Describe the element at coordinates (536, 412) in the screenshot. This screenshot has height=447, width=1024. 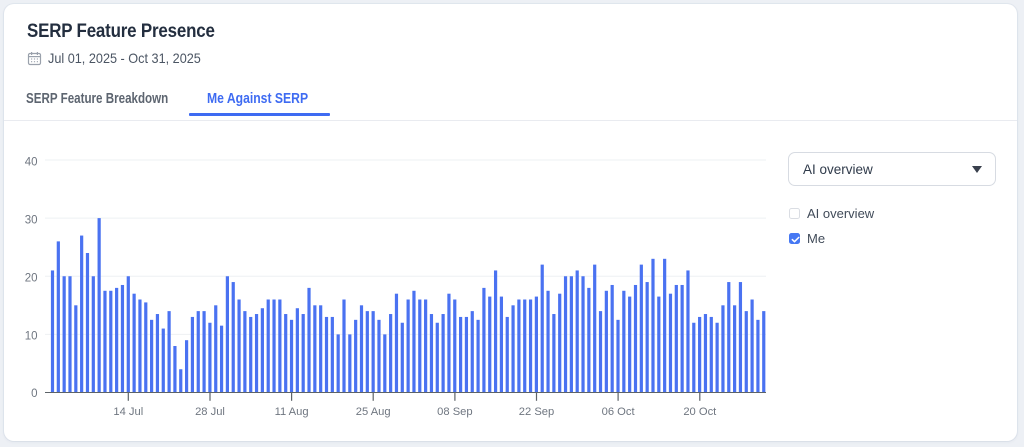
I see `svg-text: 22 Sep` at that location.